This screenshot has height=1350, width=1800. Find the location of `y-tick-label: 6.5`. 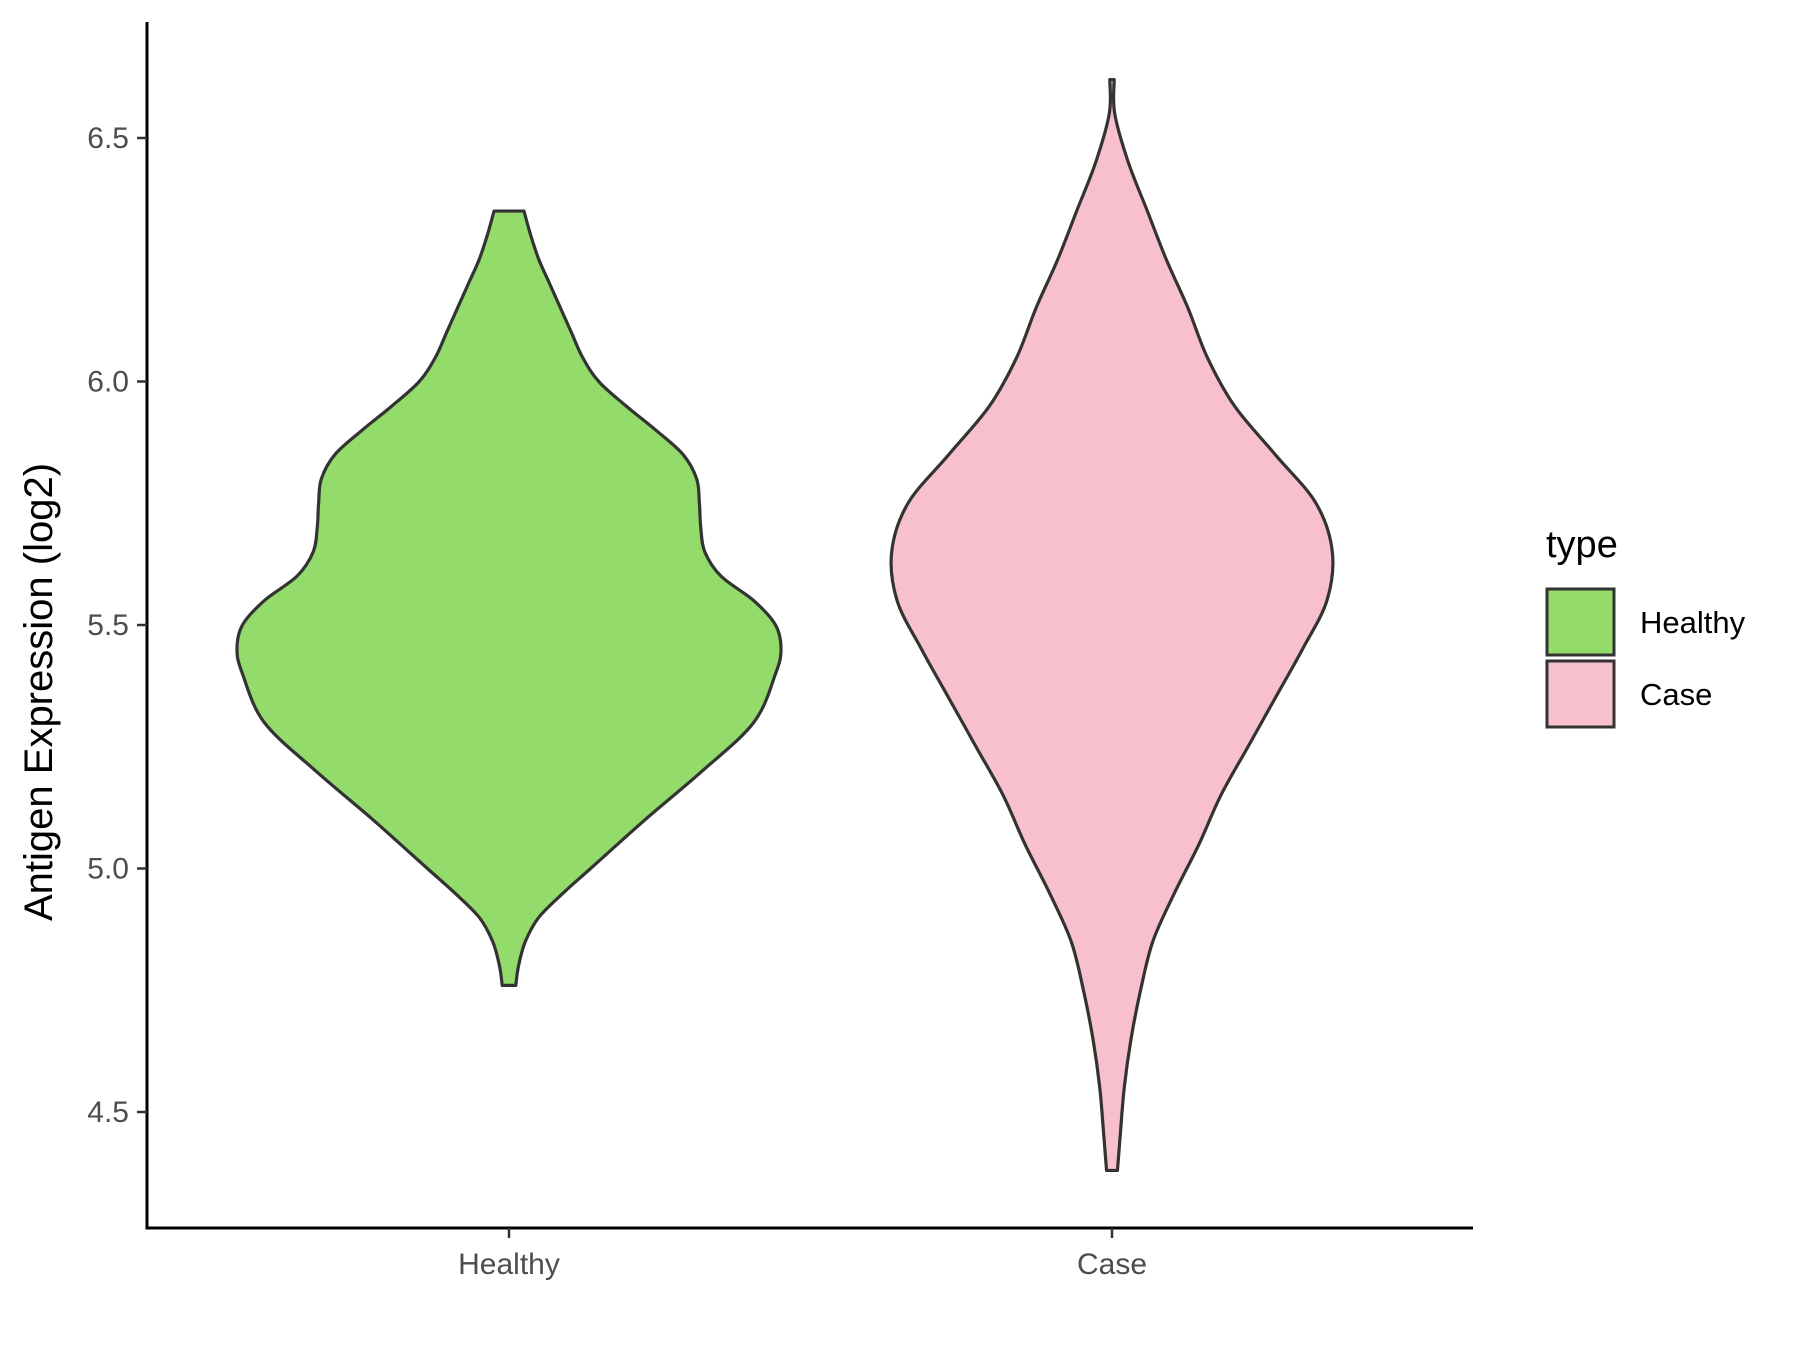

y-tick-label: 6.5 is located at coordinates (108, 138).